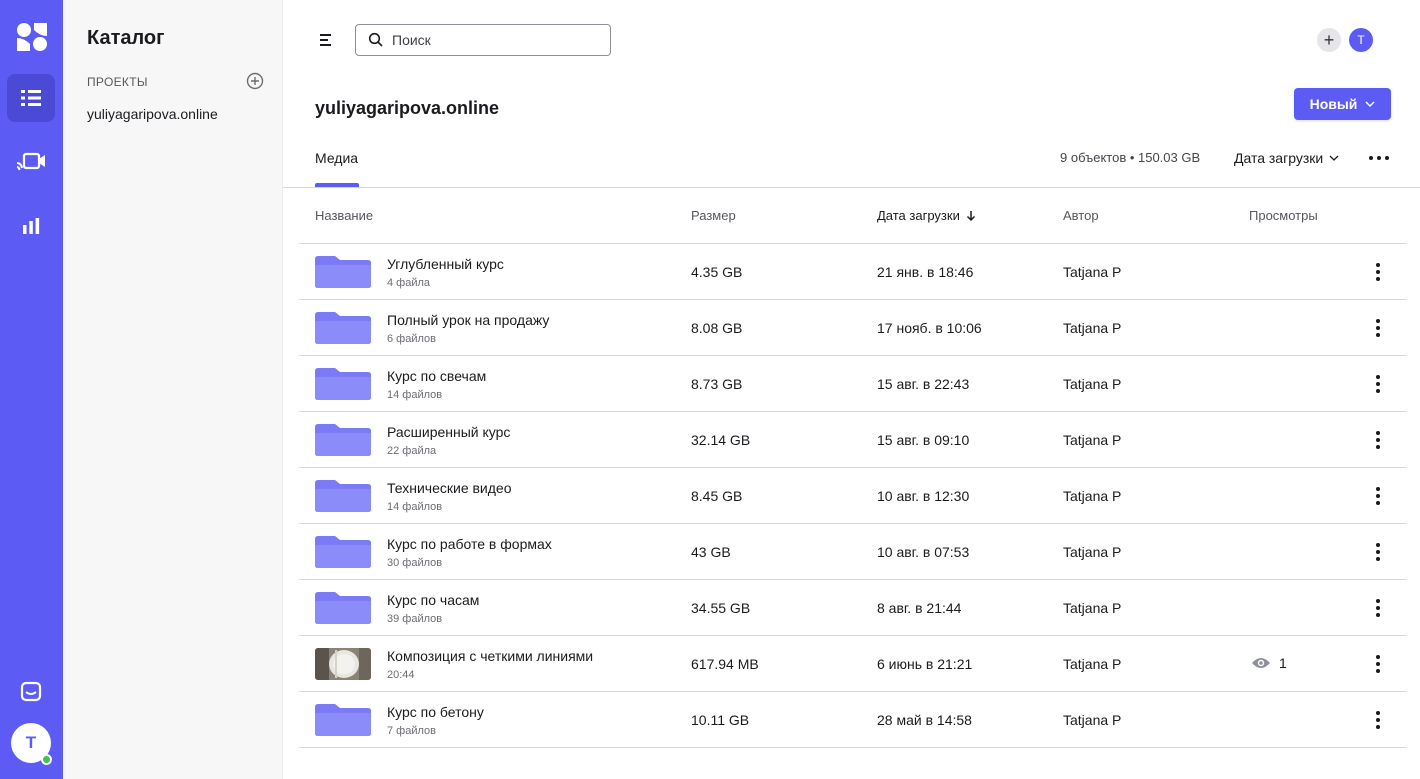  I want to click on item-name: Расширенный курс, so click(449, 432).